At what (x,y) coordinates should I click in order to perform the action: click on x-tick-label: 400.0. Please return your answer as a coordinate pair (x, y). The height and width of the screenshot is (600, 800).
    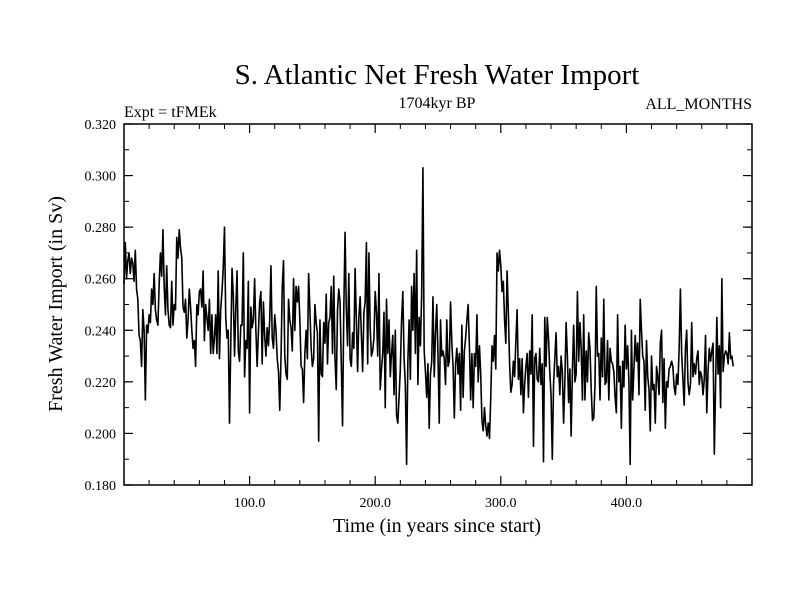
    Looking at the image, I should click on (627, 503).